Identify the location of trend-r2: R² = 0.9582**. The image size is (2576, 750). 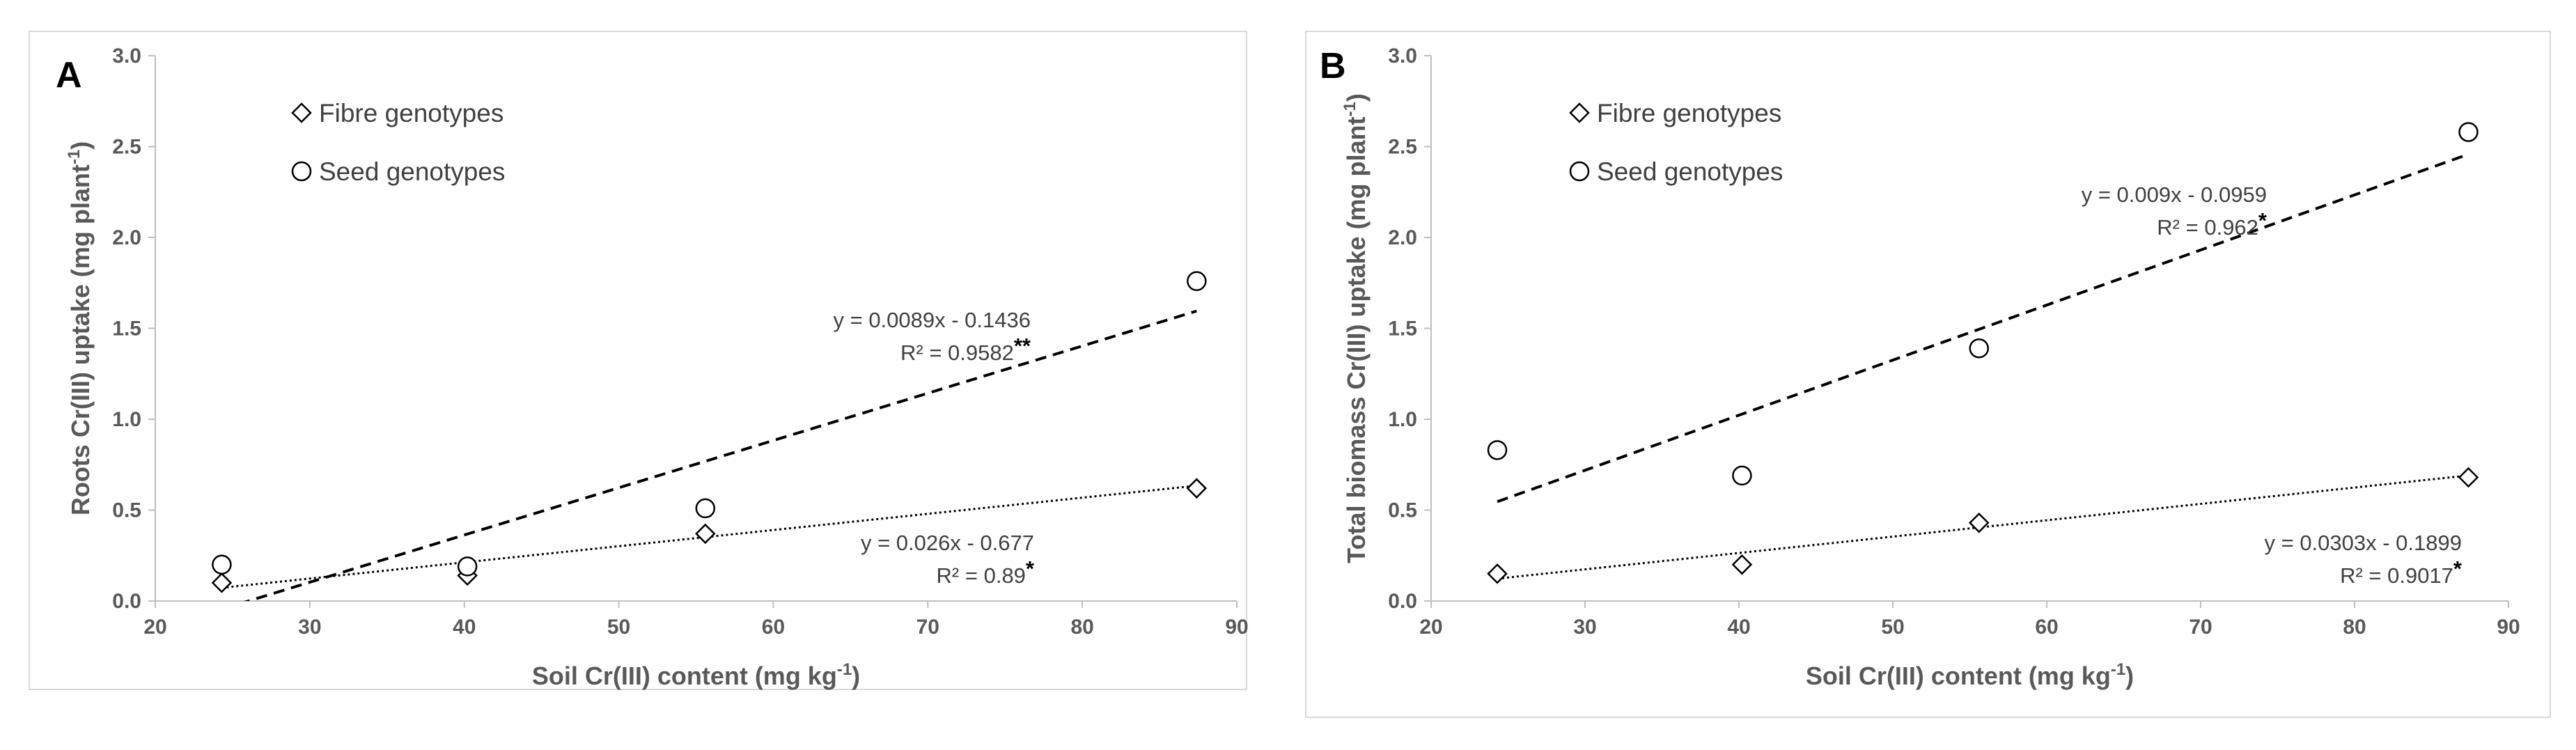
(966, 349).